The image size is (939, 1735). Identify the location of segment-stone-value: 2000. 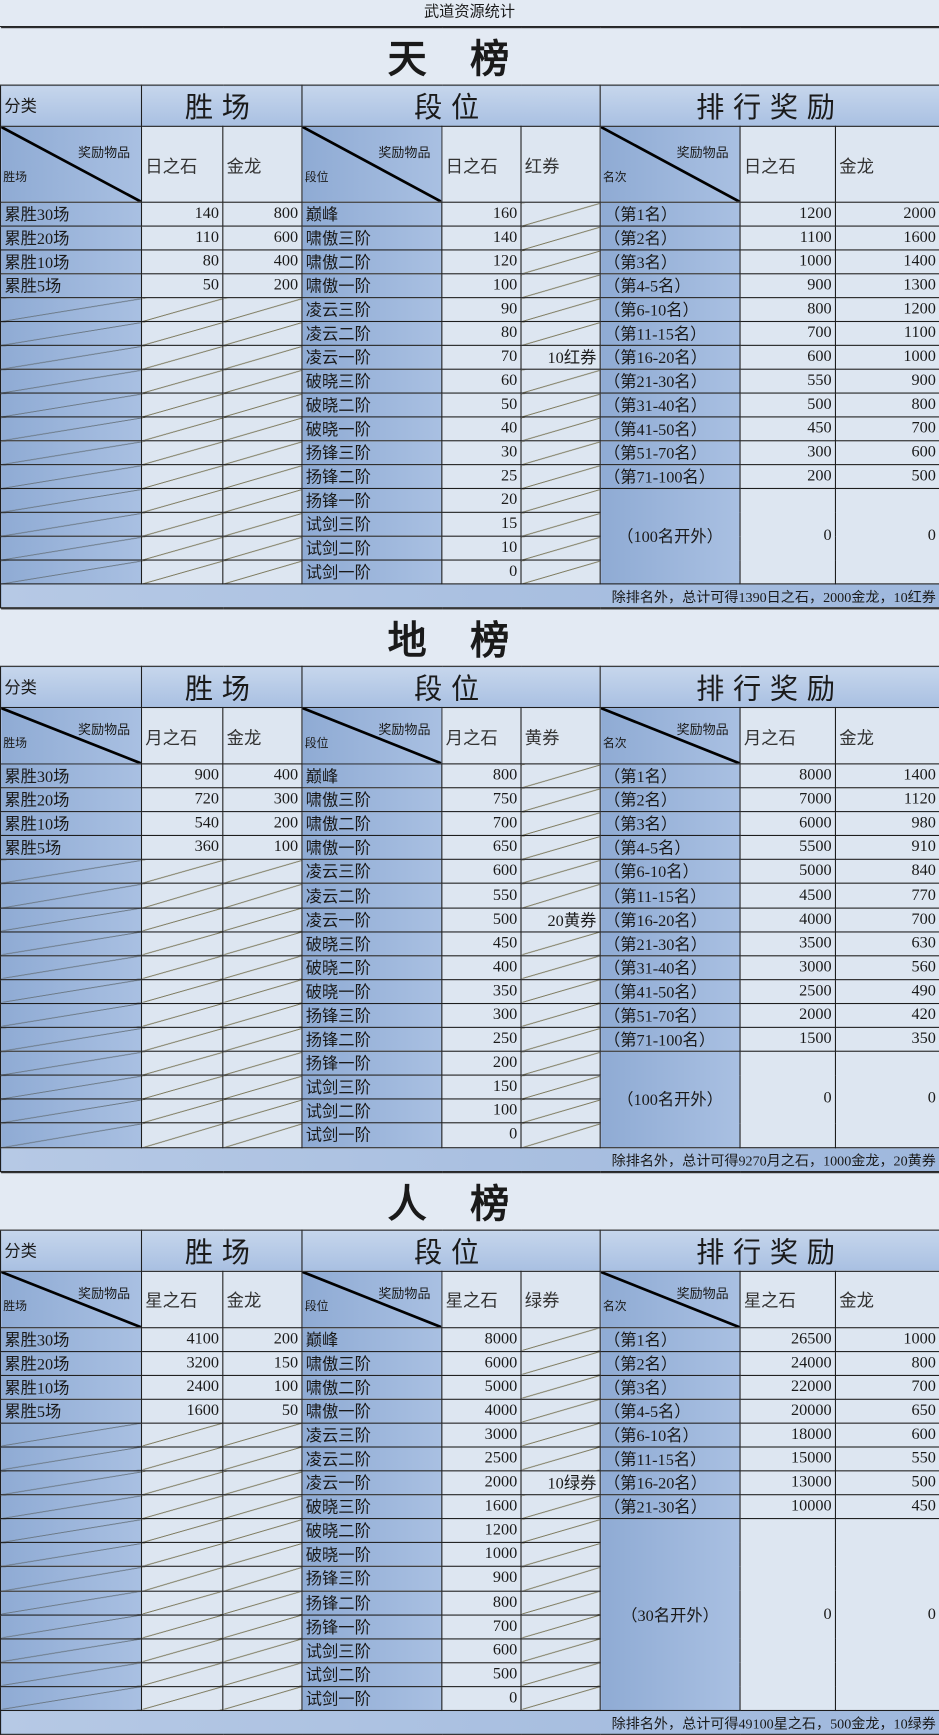
(481, 1483).